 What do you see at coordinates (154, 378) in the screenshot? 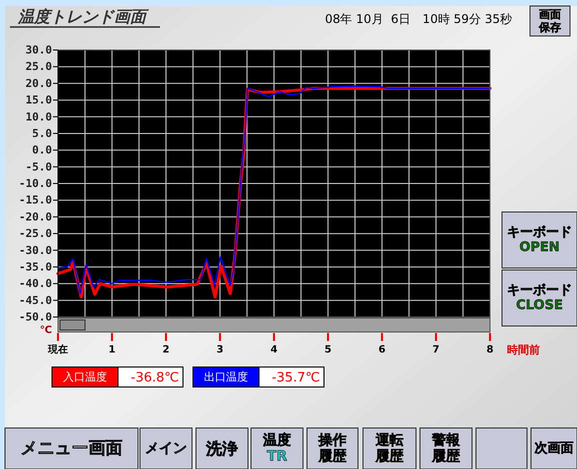
I see `text: -36.8℃` at bounding box center [154, 378].